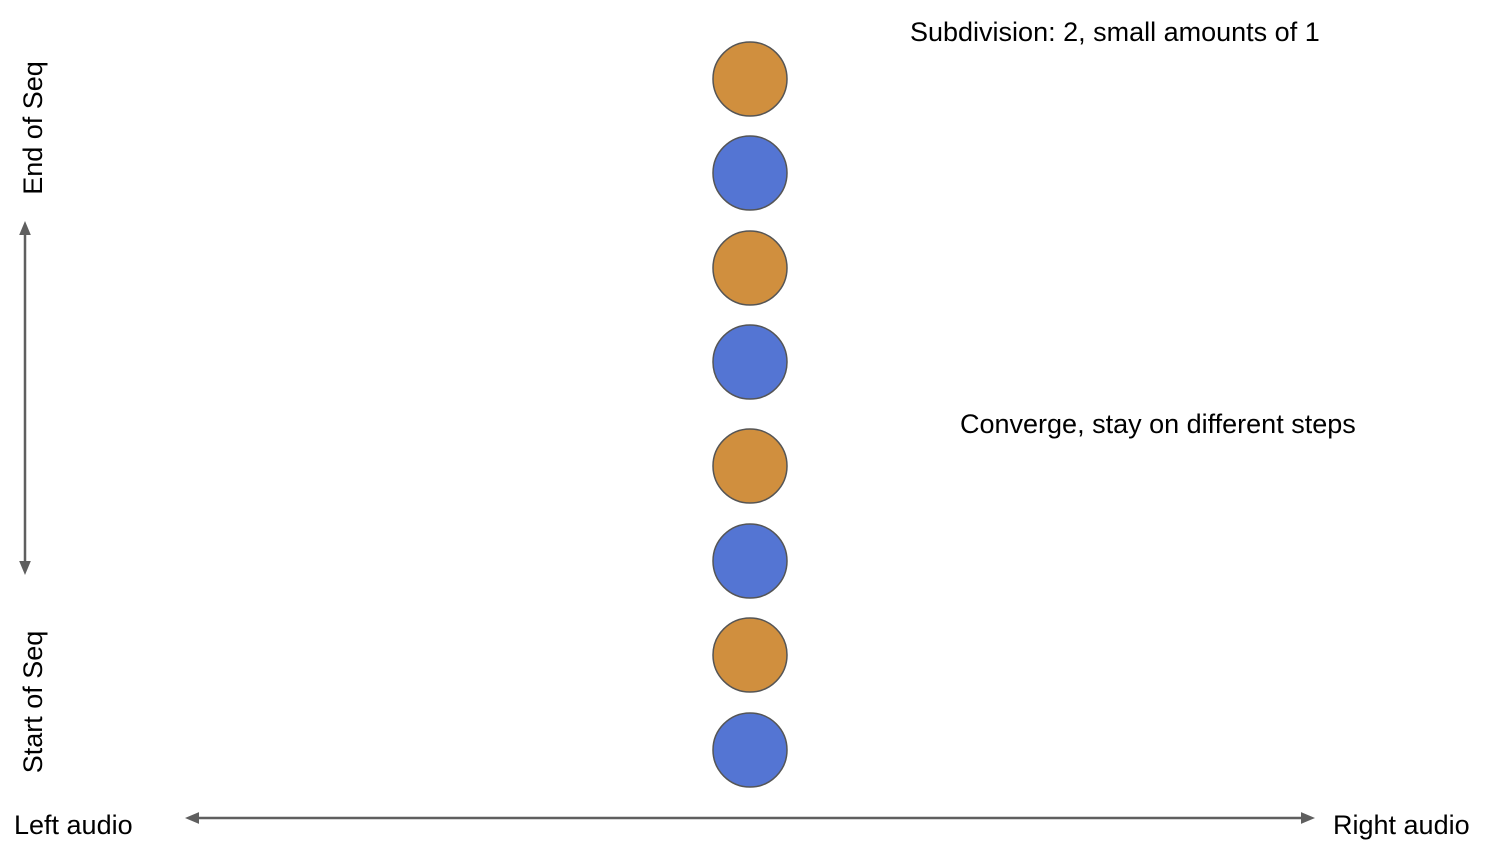 This screenshot has height=843, width=1500. I want to click on left-audio-label: Left audio, so click(73, 825).